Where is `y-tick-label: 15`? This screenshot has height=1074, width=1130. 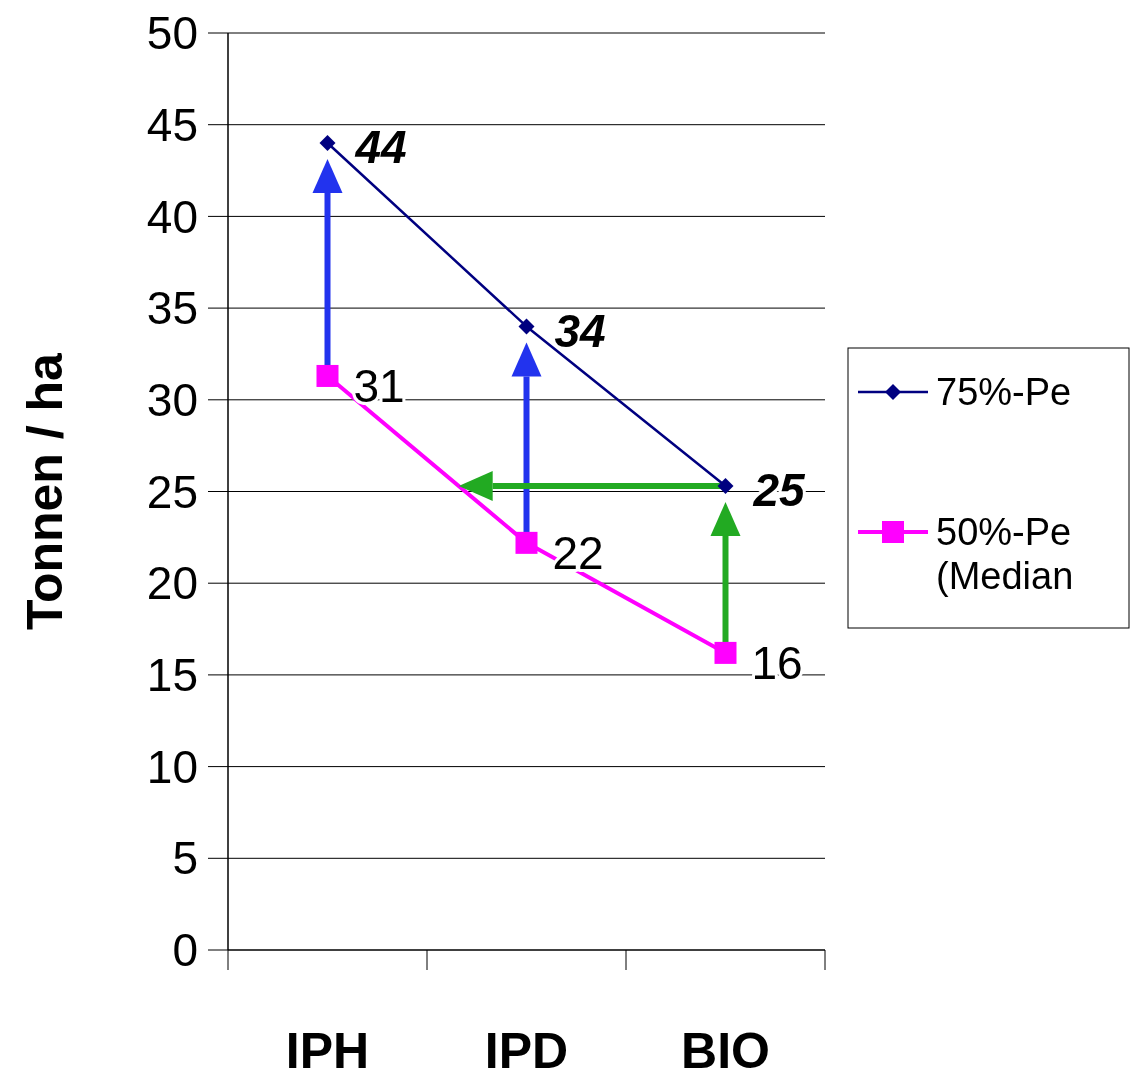
y-tick-label: 15 is located at coordinates (172, 675).